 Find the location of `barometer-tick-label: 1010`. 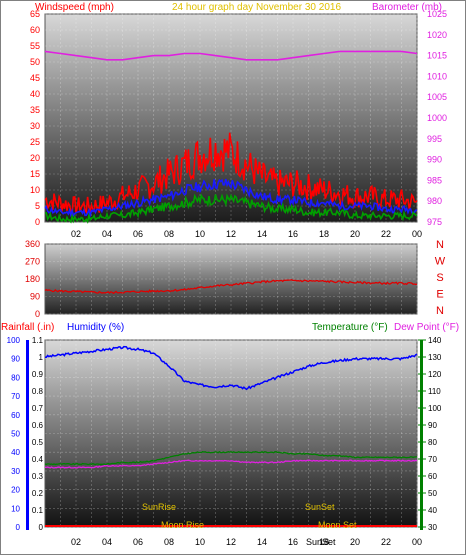

barometer-tick-label: 1010 is located at coordinates (437, 76).